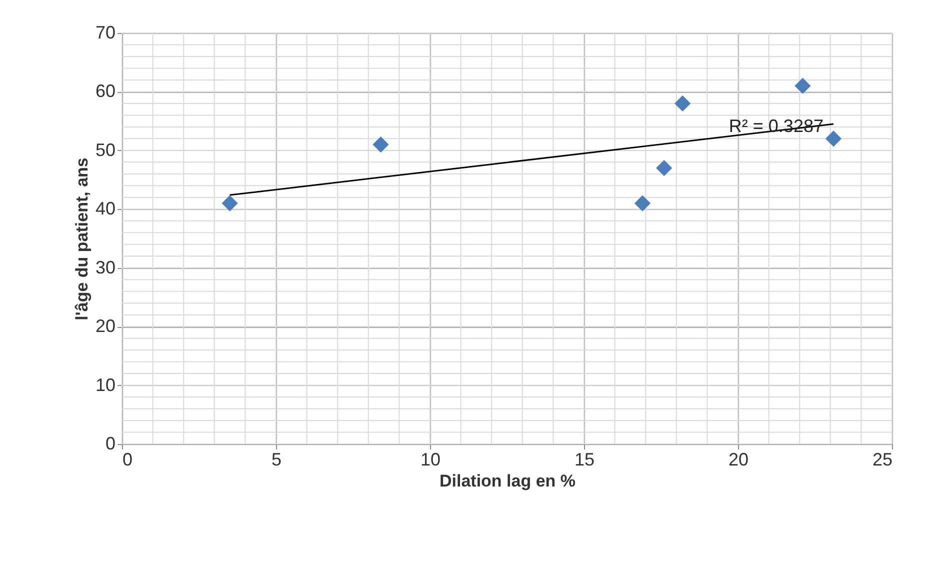 The width and height of the screenshot is (927, 565). Describe the element at coordinates (105, 150) in the screenshot. I see `y-tick-label: 50` at that location.